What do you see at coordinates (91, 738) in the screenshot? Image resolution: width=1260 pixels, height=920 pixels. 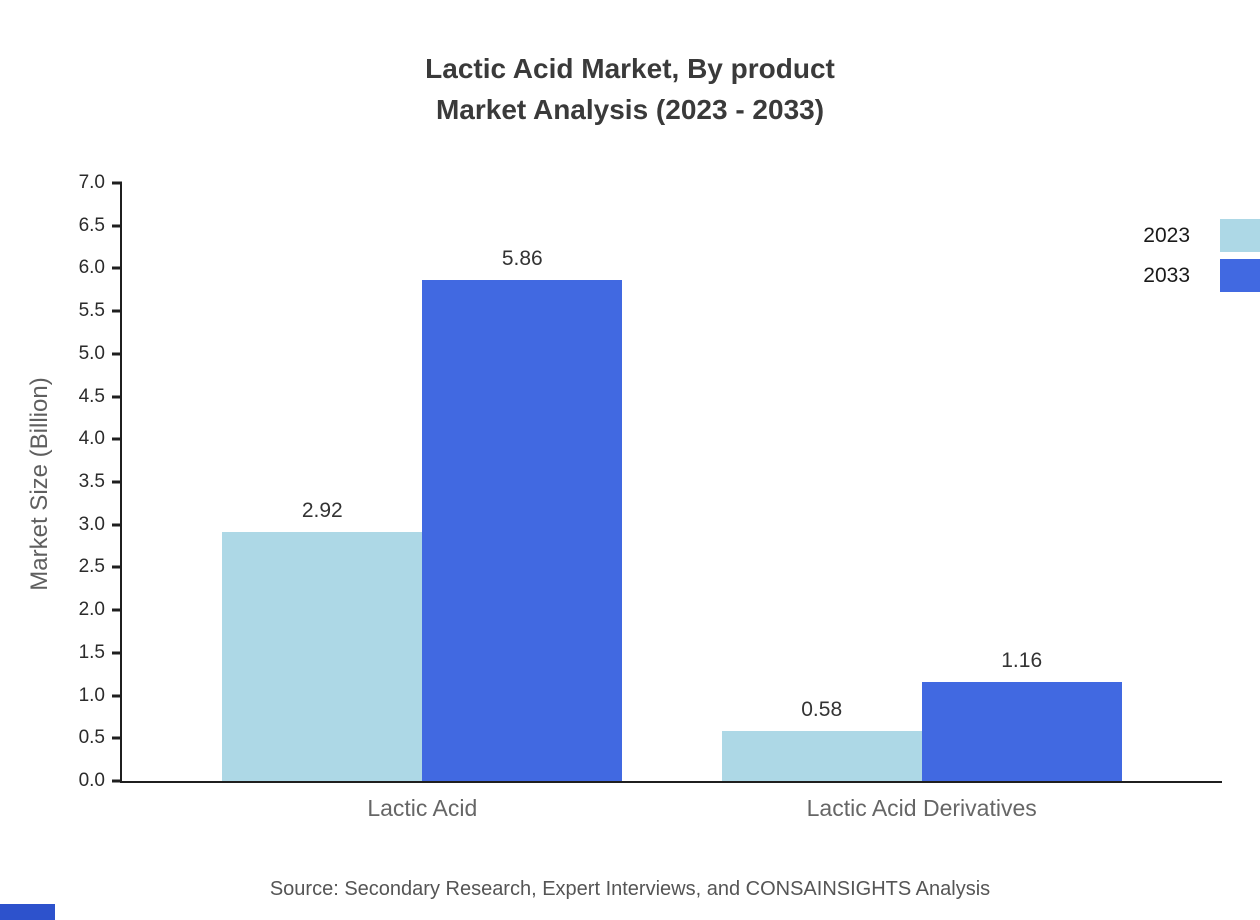 I see `y-tick-label: 0.5` at bounding box center [91, 738].